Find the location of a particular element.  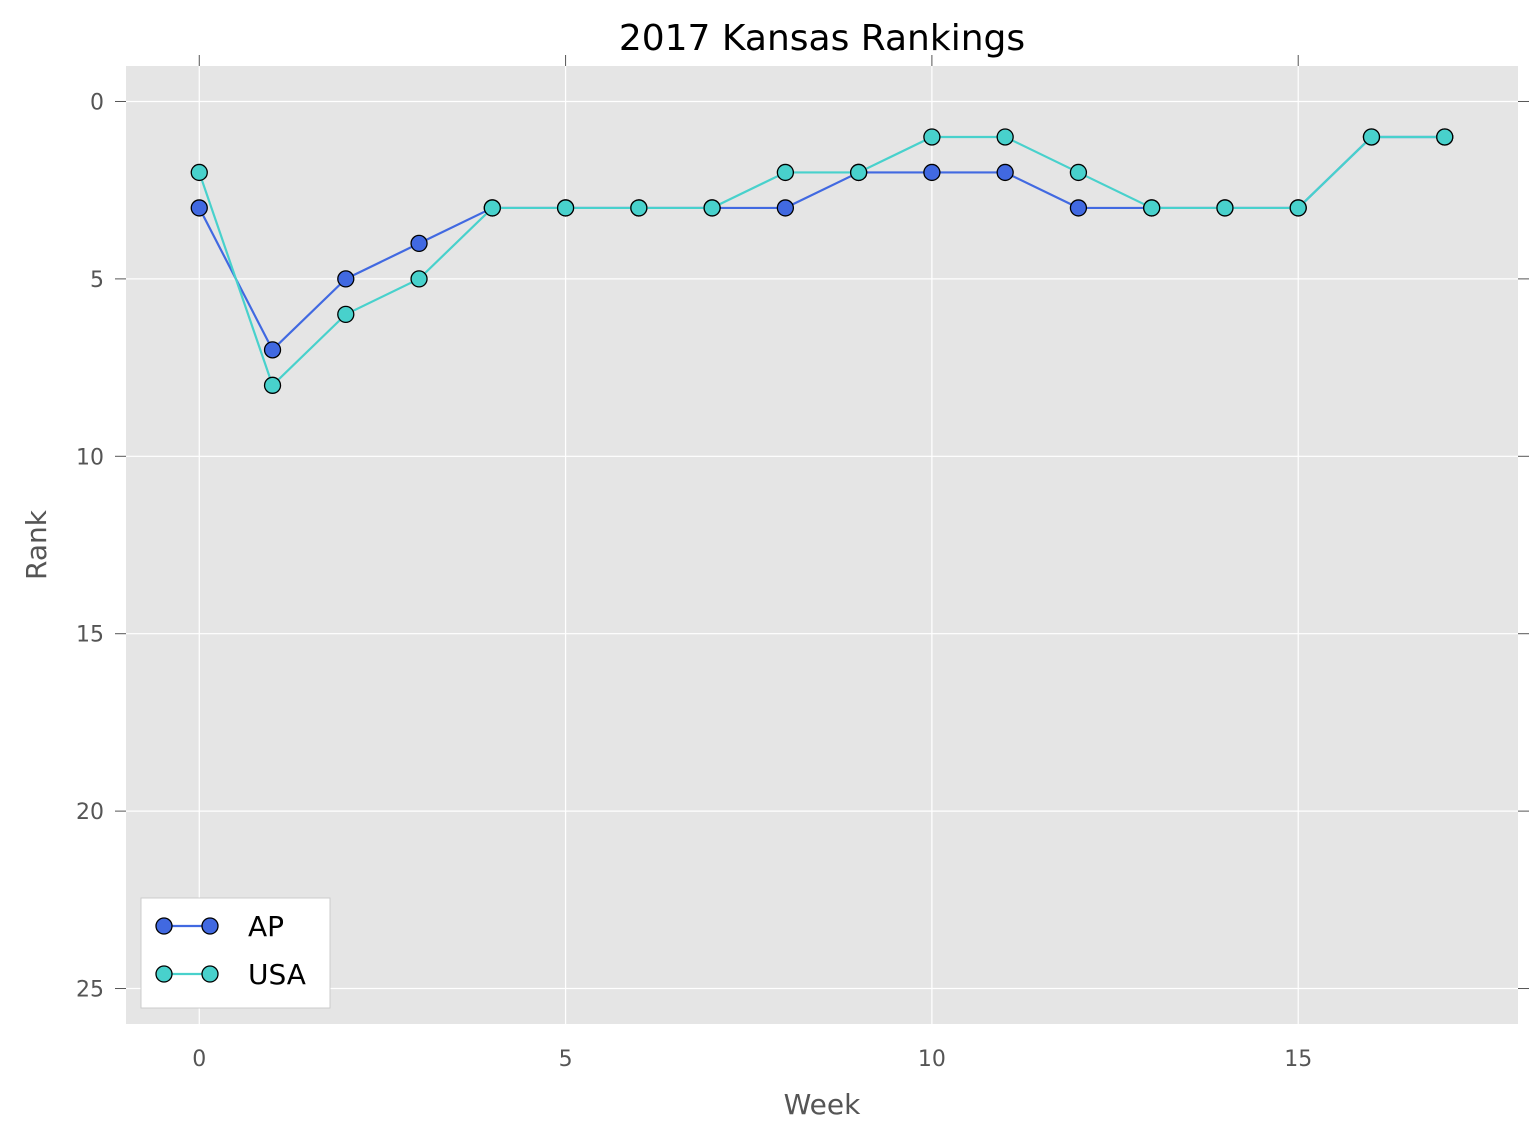

y-tick-label: 25 is located at coordinates (90, 990).